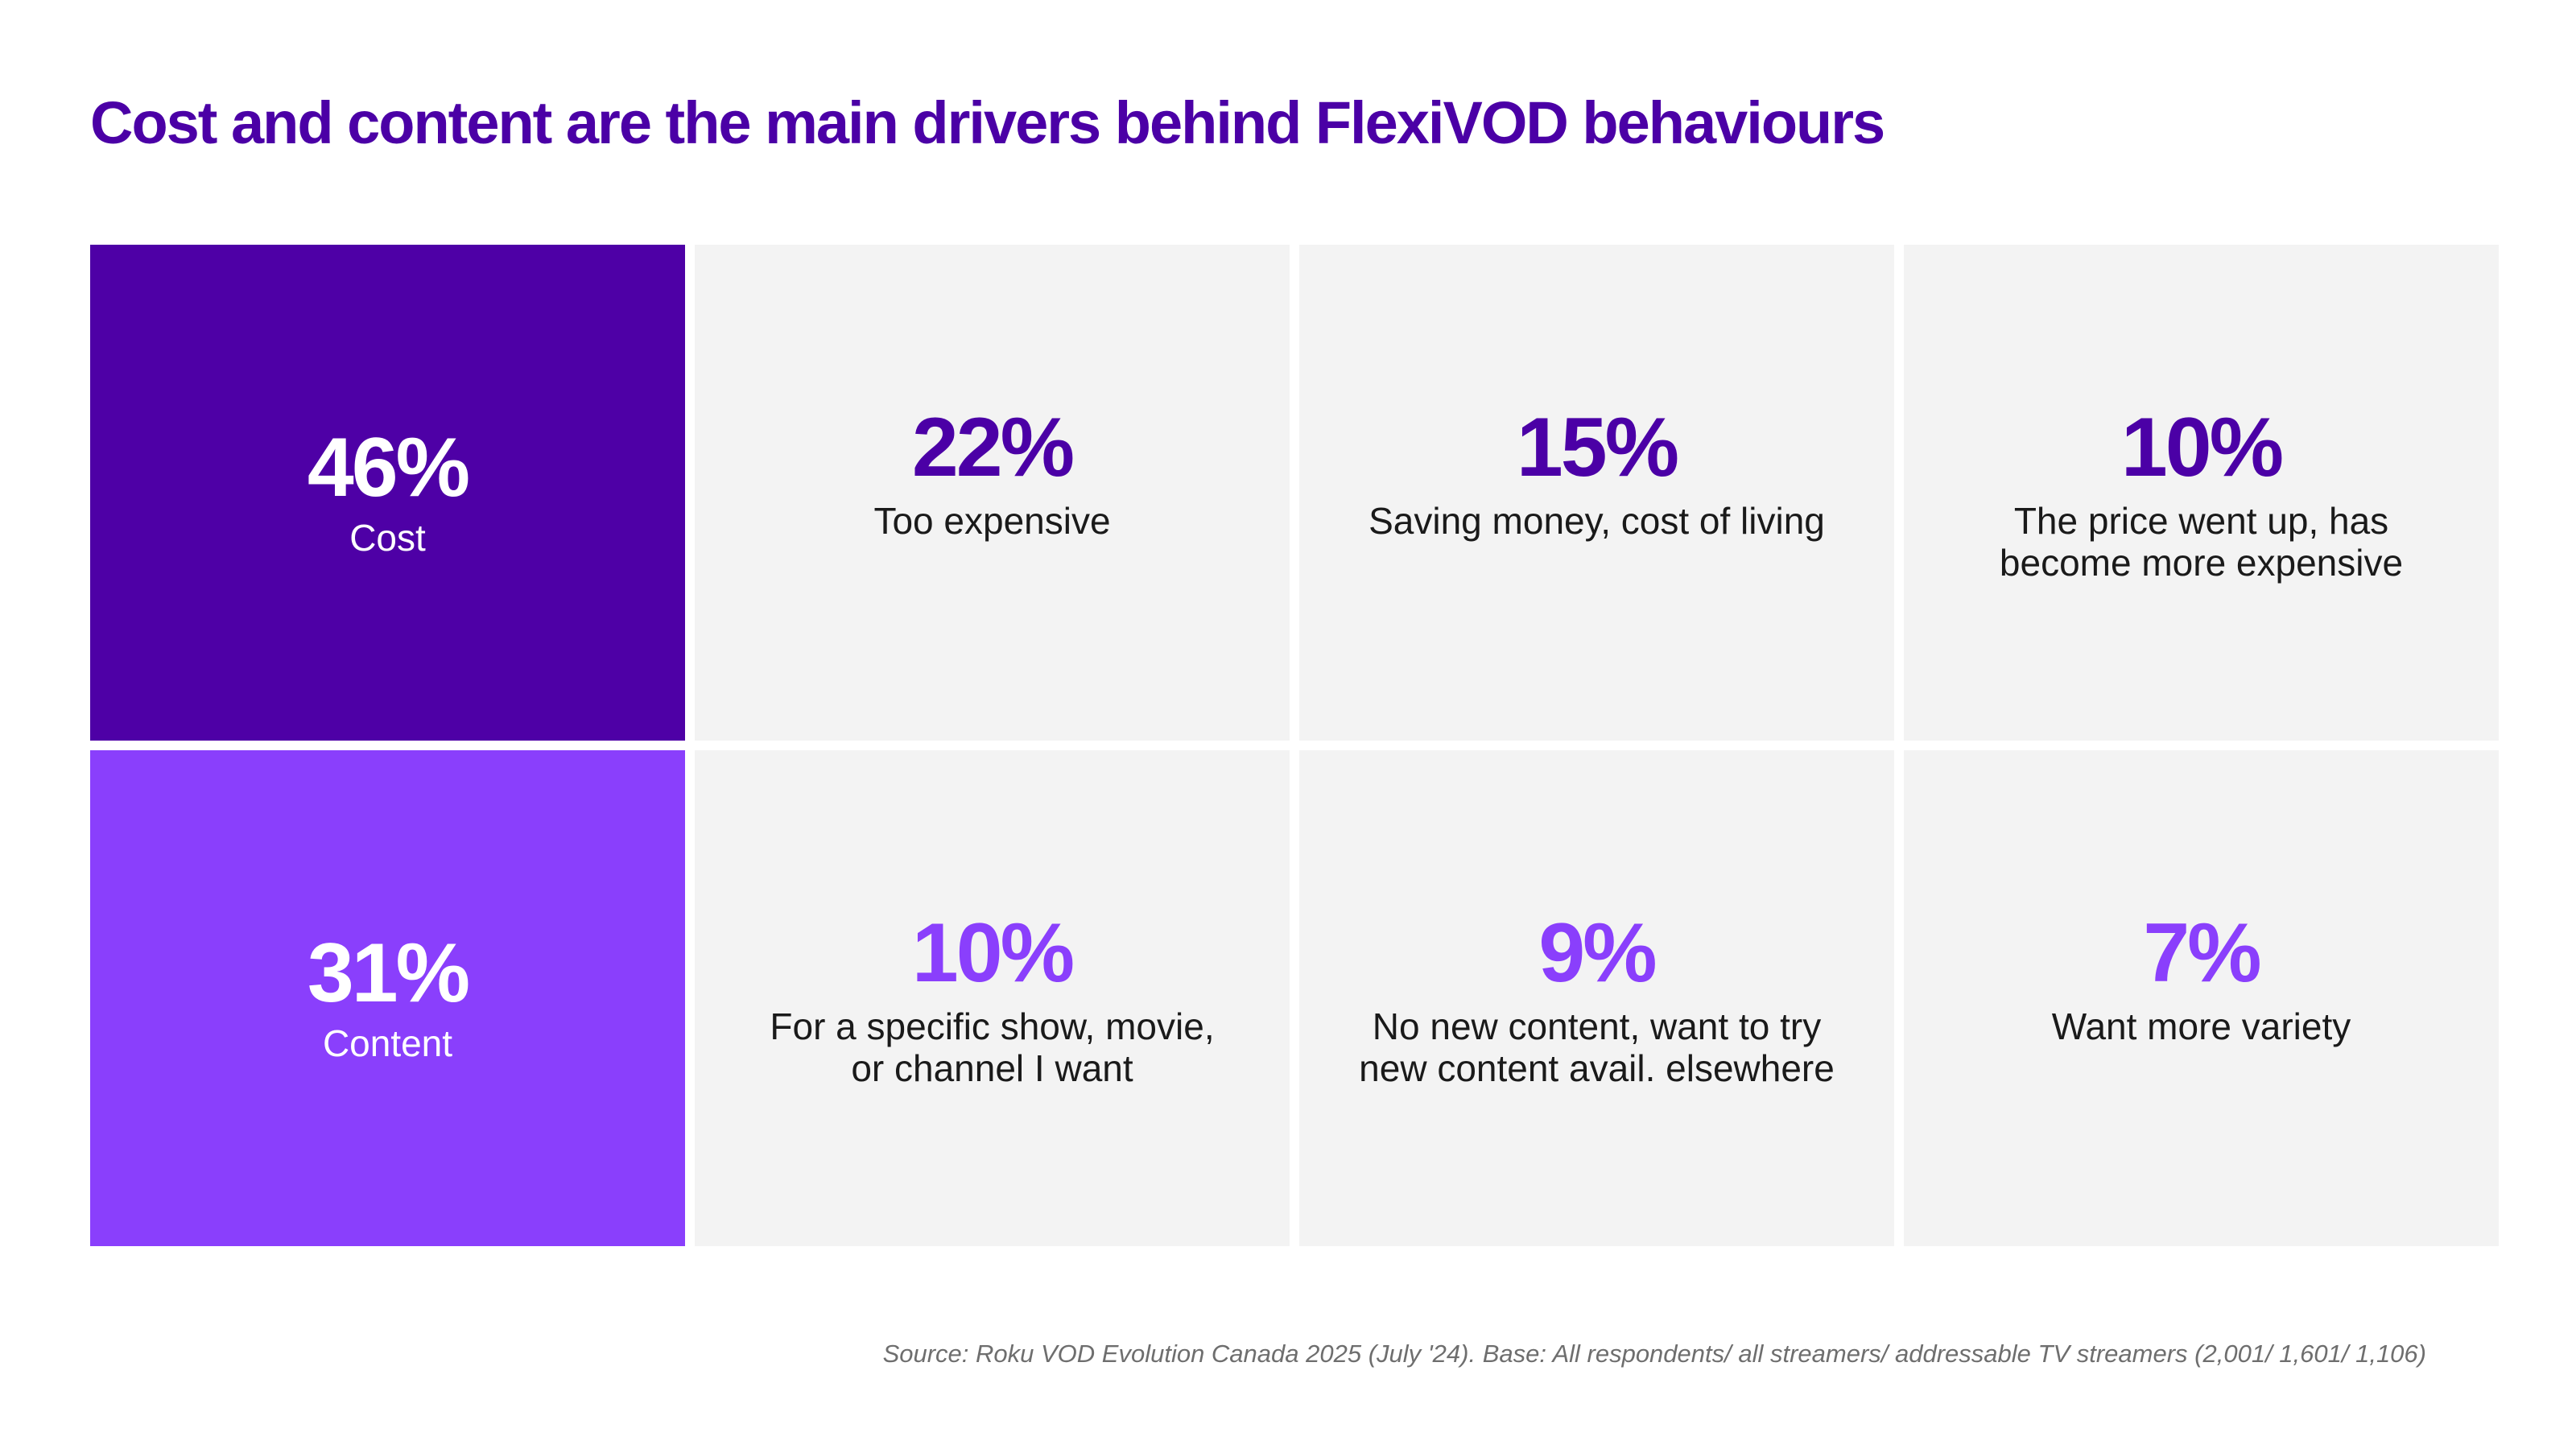 The image size is (2576, 1449). What do you see at coordinates (993, 447) in the screenshot?
I see `reason-value: 22%` at bounding box center [993, 447].